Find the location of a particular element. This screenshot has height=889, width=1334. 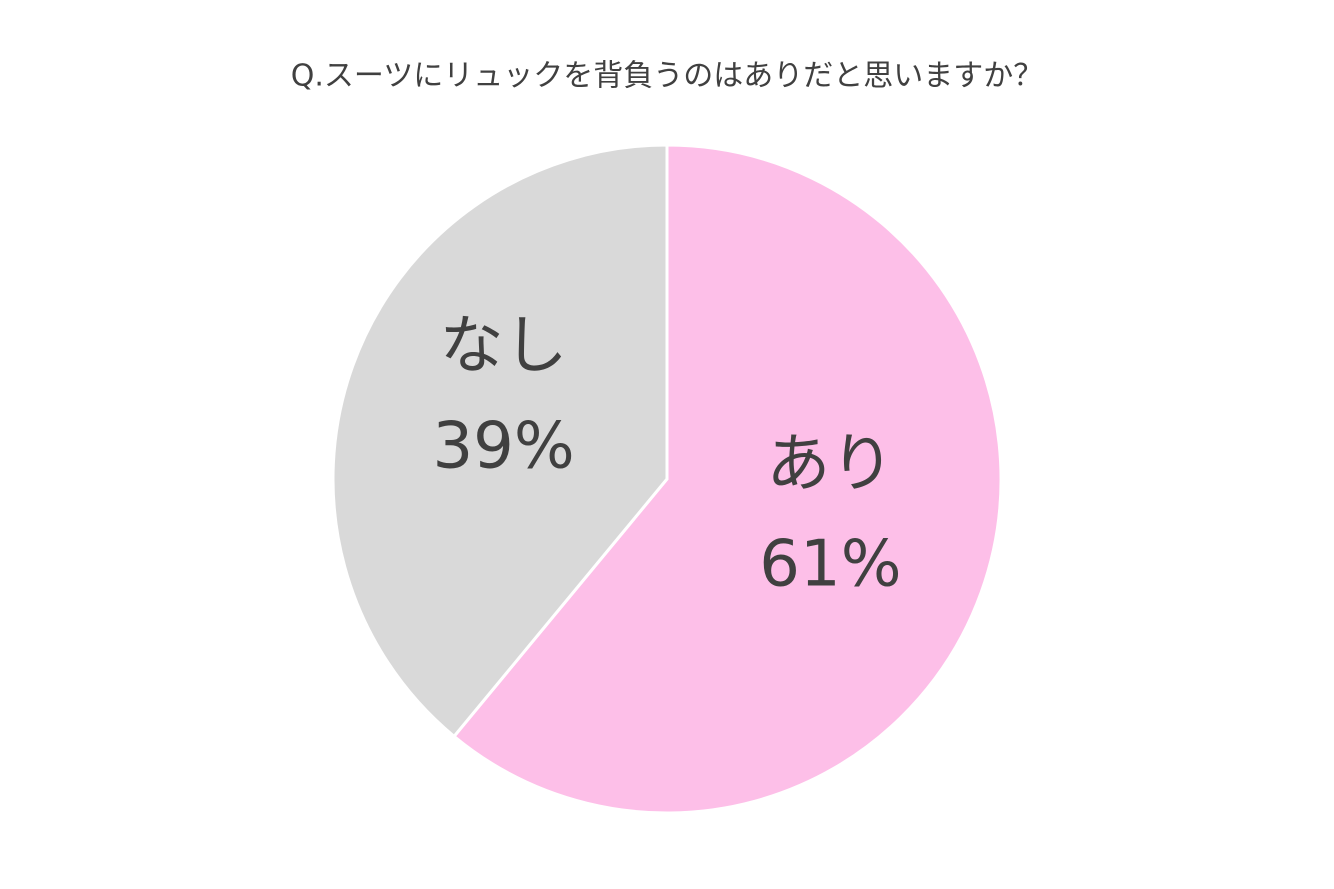

value-label: 39% is located at coordinates (503, 447).